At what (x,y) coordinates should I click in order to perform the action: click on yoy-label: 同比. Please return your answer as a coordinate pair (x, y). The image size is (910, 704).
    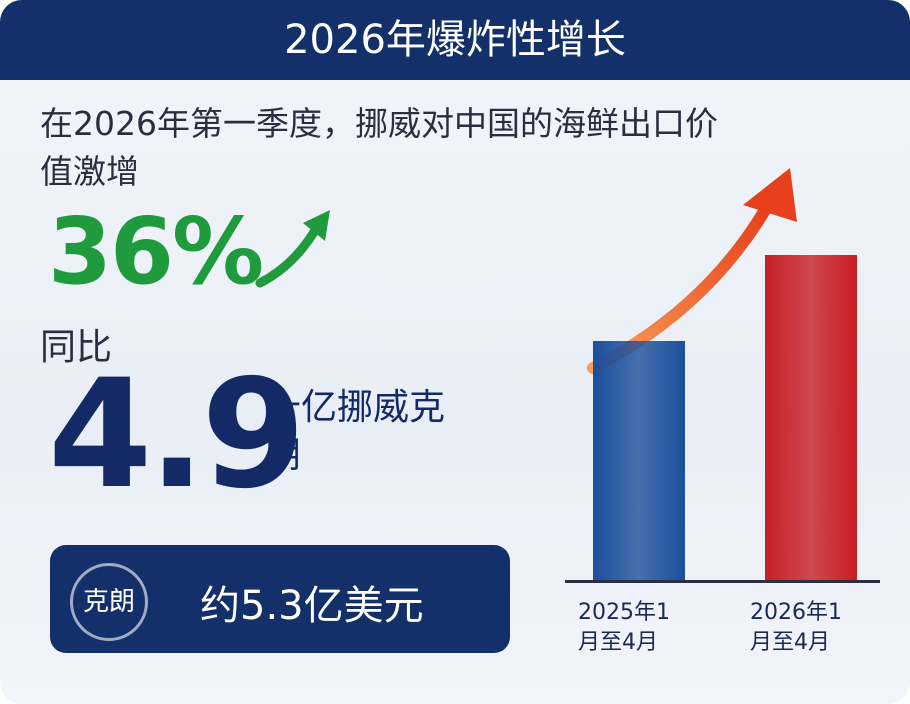
    Looking at the image, I should click on (76, 347).